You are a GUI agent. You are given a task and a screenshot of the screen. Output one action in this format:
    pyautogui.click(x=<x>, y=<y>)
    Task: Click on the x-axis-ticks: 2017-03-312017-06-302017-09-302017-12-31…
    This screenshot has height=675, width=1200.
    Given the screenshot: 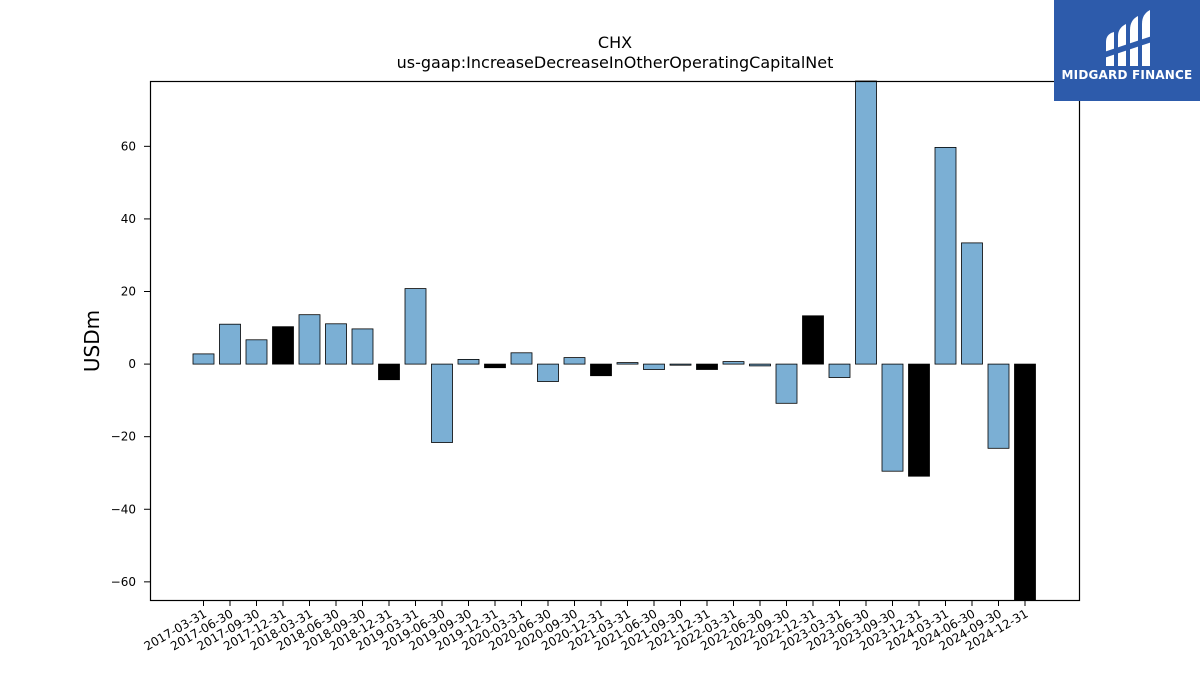 What is the action you would take?
    pyautogui.click(x=586, y=626)
    